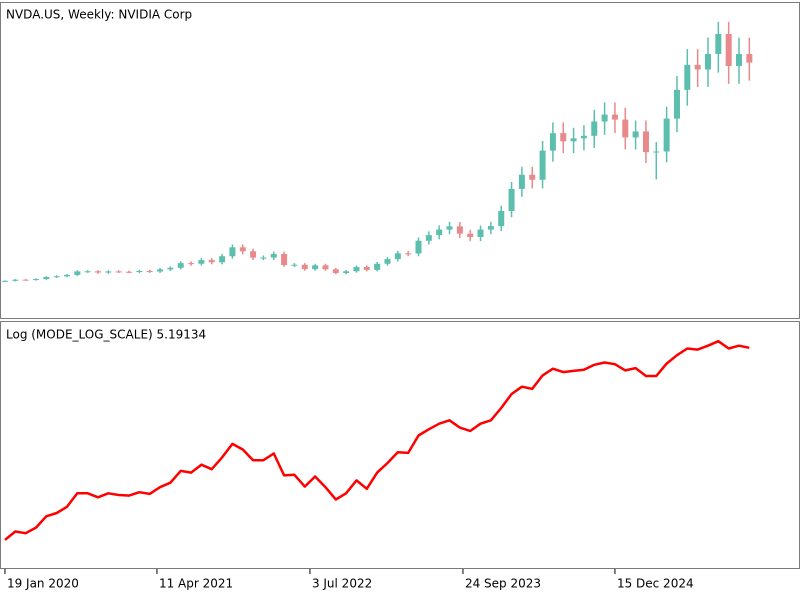 The image size is (800, 600). What do you see at coordinates (655, 584) in the screenshot?
I see `x-tick-label: 15 Dec 2024` at bounding box center [655, 584].